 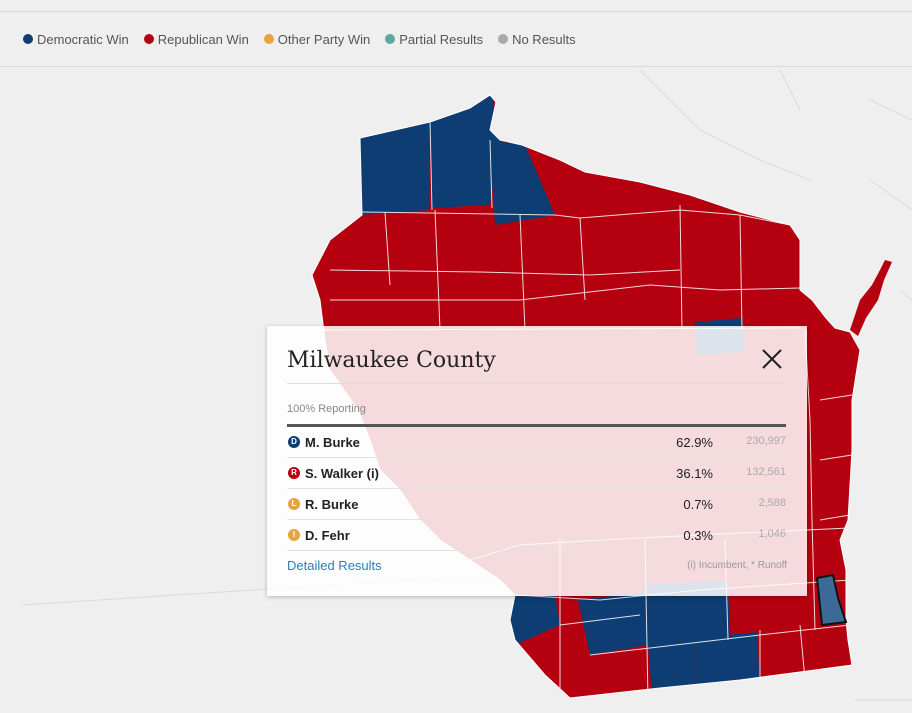 I want to click on legend-dot-other, so click(x=268, y=39).